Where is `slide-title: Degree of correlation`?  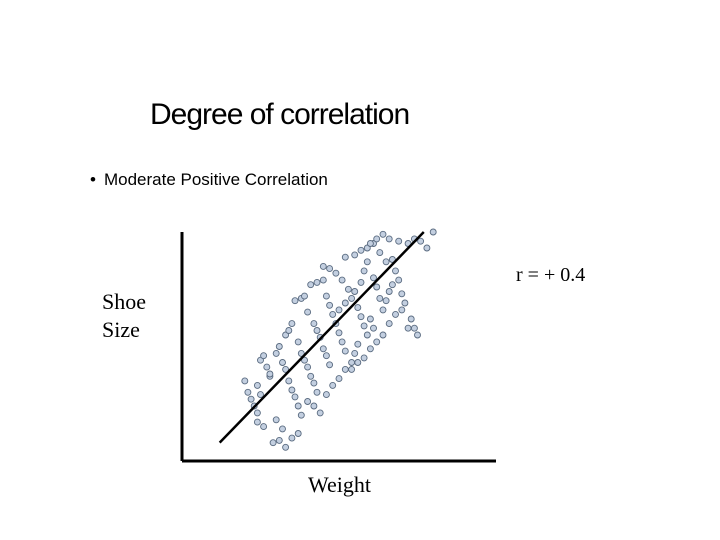 slide-title: Degree of correlation is located at coordinates (280, 114).